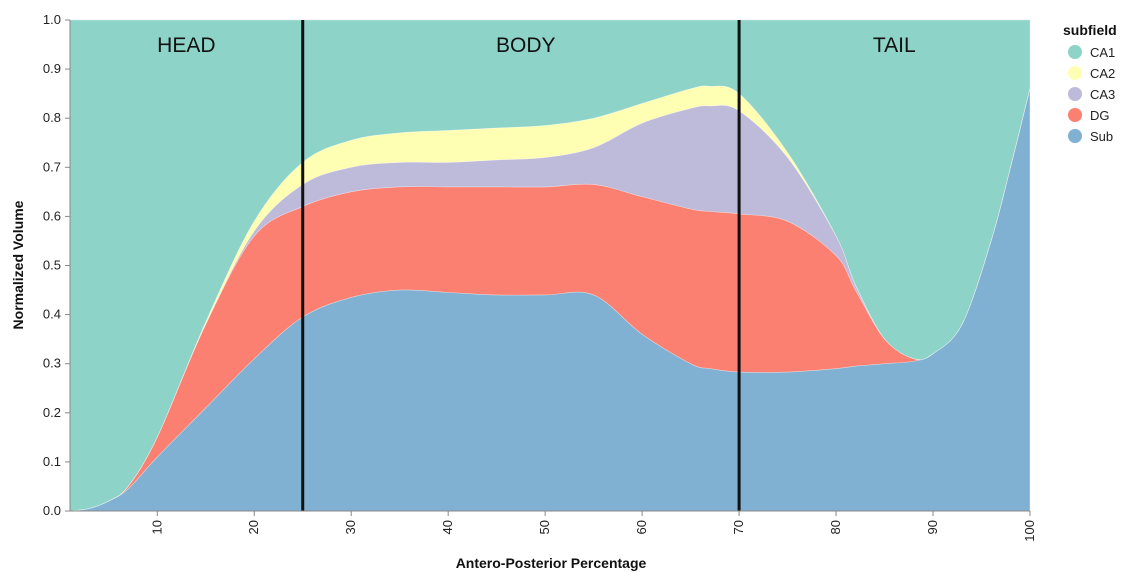  What do you see at coordinates (1102, 94) in the screenshot?
I see `legend-label-ca3: CA3` at bounding box center [1102, 94].